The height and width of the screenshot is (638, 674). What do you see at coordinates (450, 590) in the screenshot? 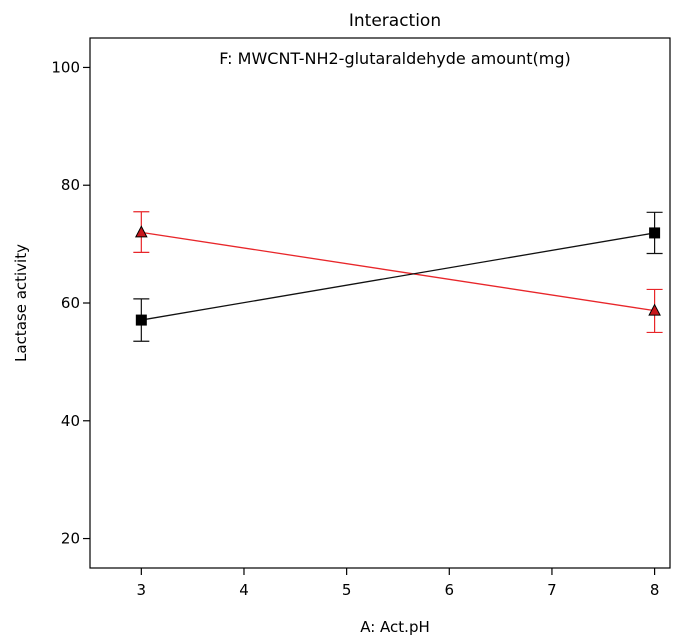
I see `x-tick-label: 6` at bounding box center [450, 590].